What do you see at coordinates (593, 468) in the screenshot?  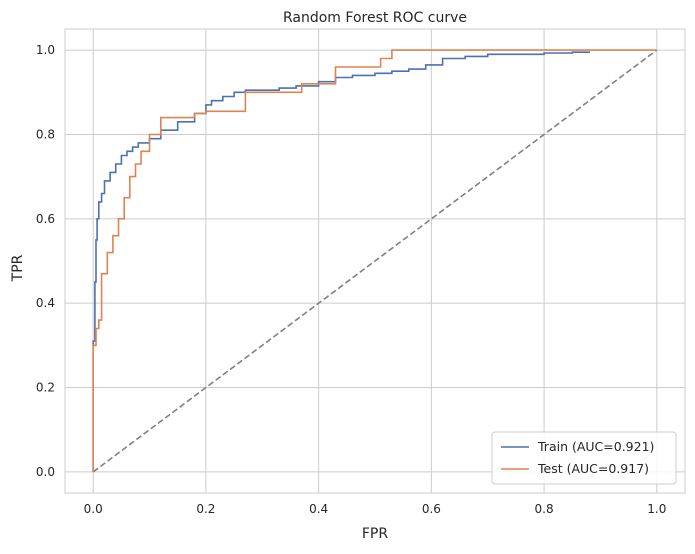 I see `legend-entry-label: Test (AUC=0.917)` at bounding box center [593, 468].